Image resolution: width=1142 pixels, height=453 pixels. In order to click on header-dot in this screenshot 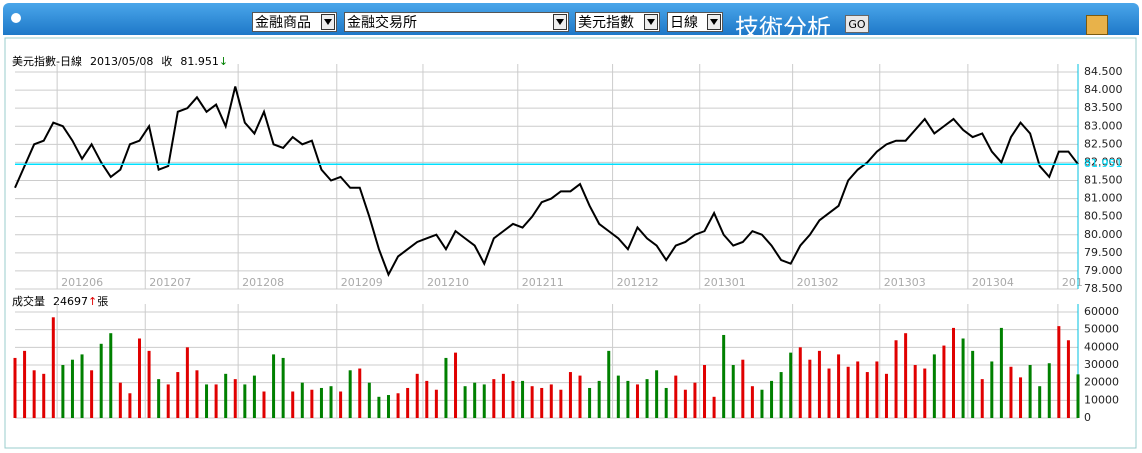, I will do `click(16, 18)`.